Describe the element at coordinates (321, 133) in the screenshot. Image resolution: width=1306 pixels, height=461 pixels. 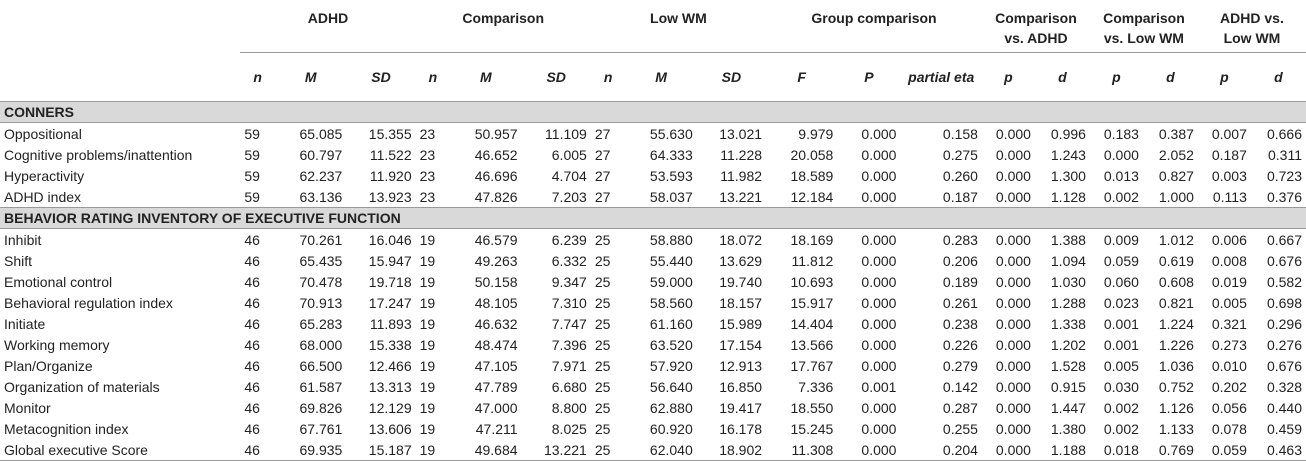
I see `table-cell: 65.085` at that location.